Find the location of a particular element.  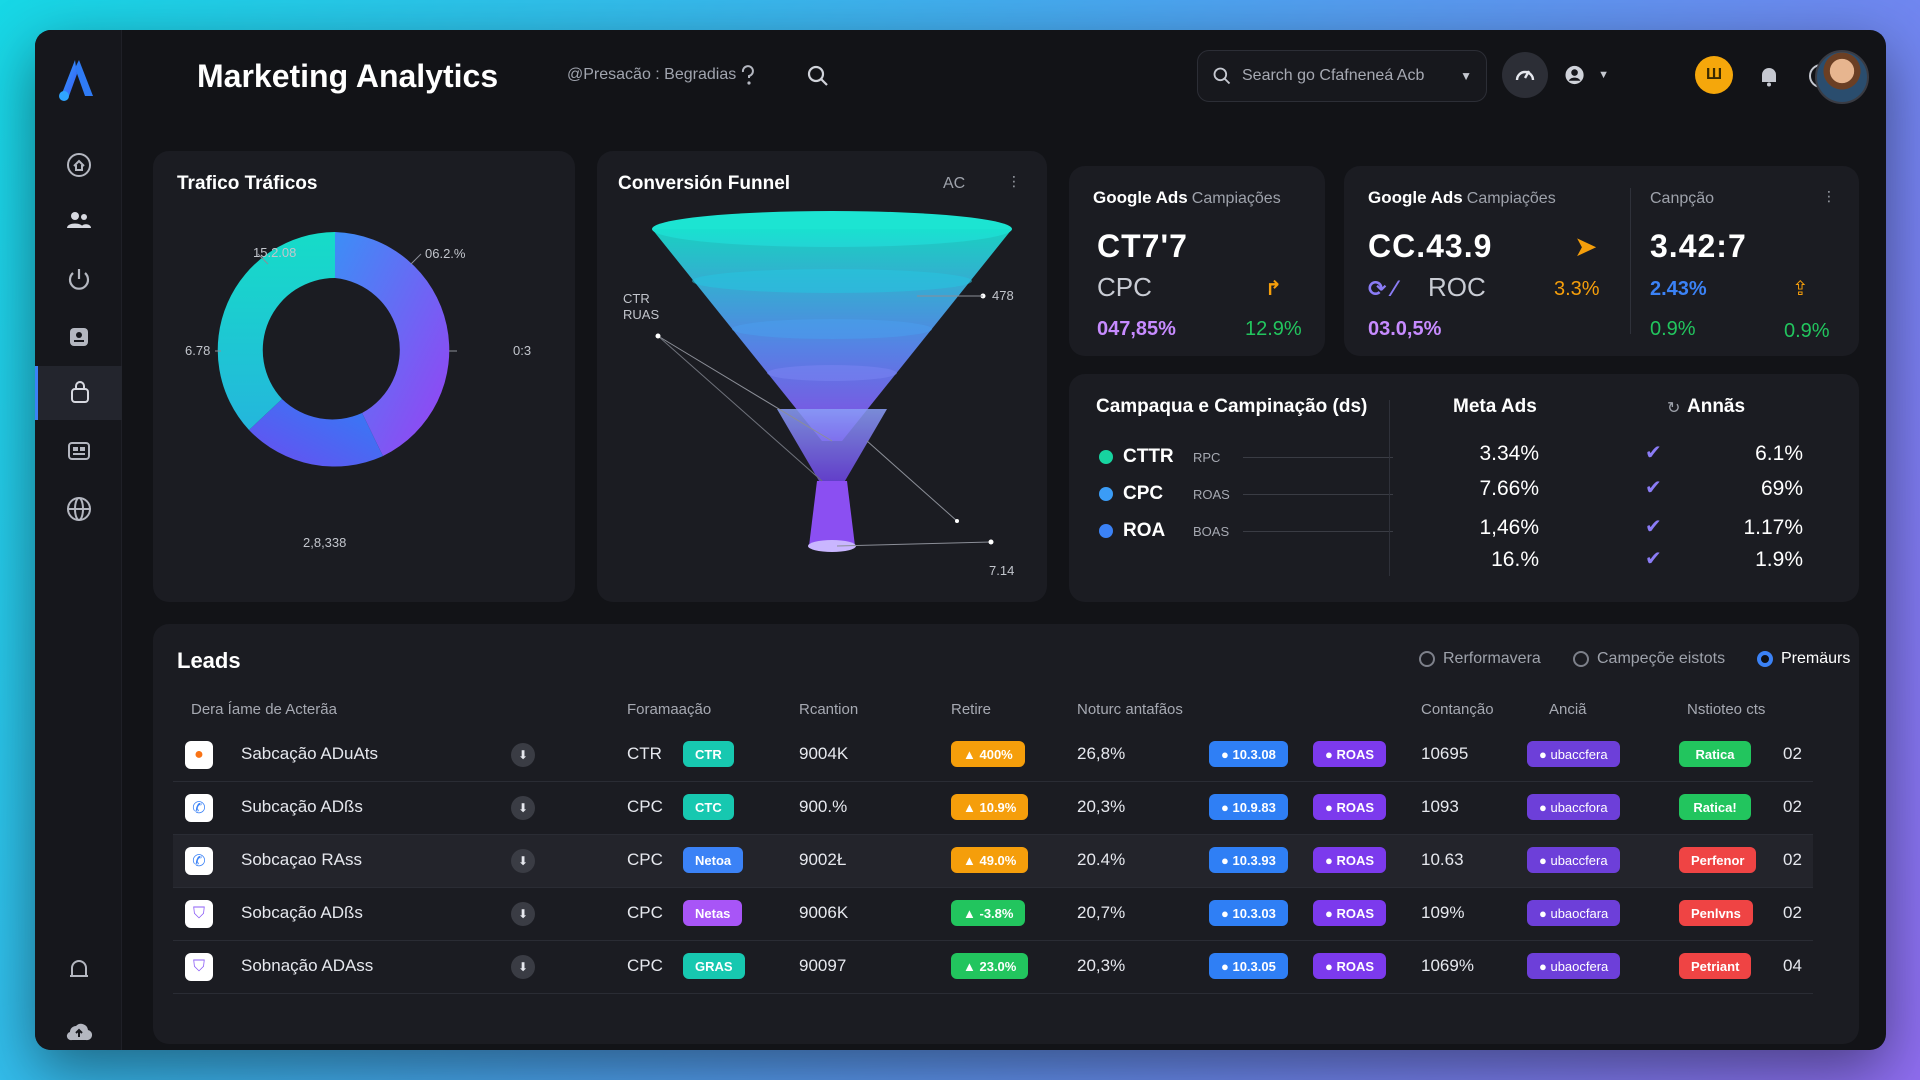

sidebar-item-notifications is located at coordinates (78, 969).